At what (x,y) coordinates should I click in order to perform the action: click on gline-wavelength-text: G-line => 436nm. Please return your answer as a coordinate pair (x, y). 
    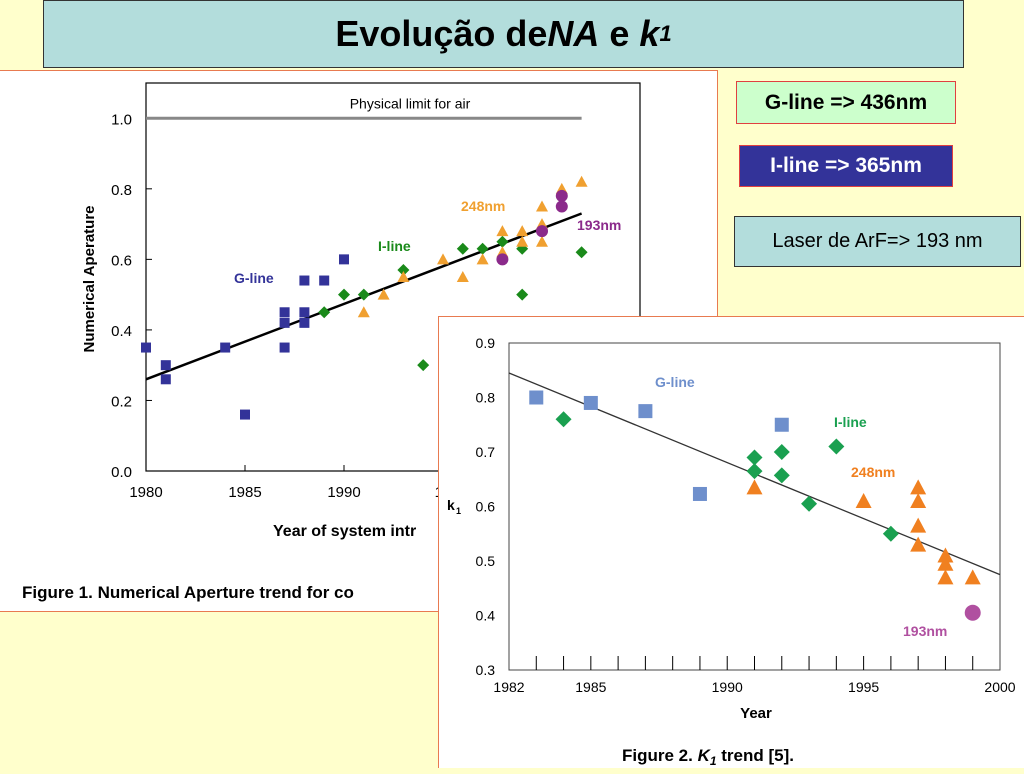
    Looking at the image, I should click on (846, 102).